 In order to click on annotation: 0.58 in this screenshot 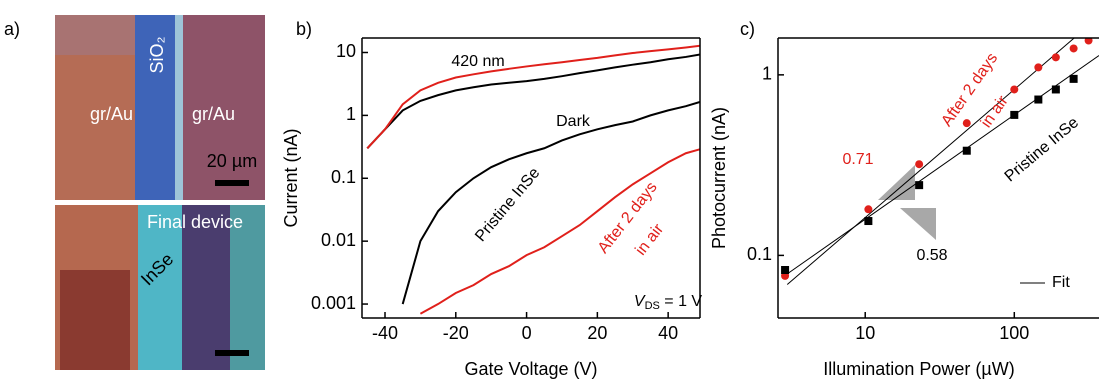, I will do `click(931, 255)`.